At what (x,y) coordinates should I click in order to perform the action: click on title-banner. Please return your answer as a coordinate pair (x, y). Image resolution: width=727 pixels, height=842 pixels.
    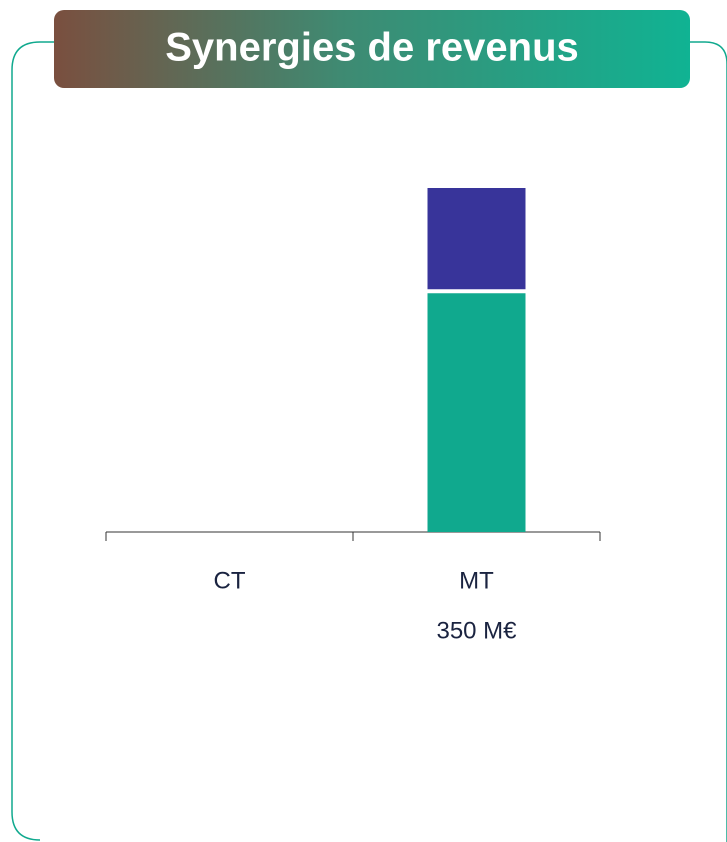
    Looking at the image, I should click on (372, 49).